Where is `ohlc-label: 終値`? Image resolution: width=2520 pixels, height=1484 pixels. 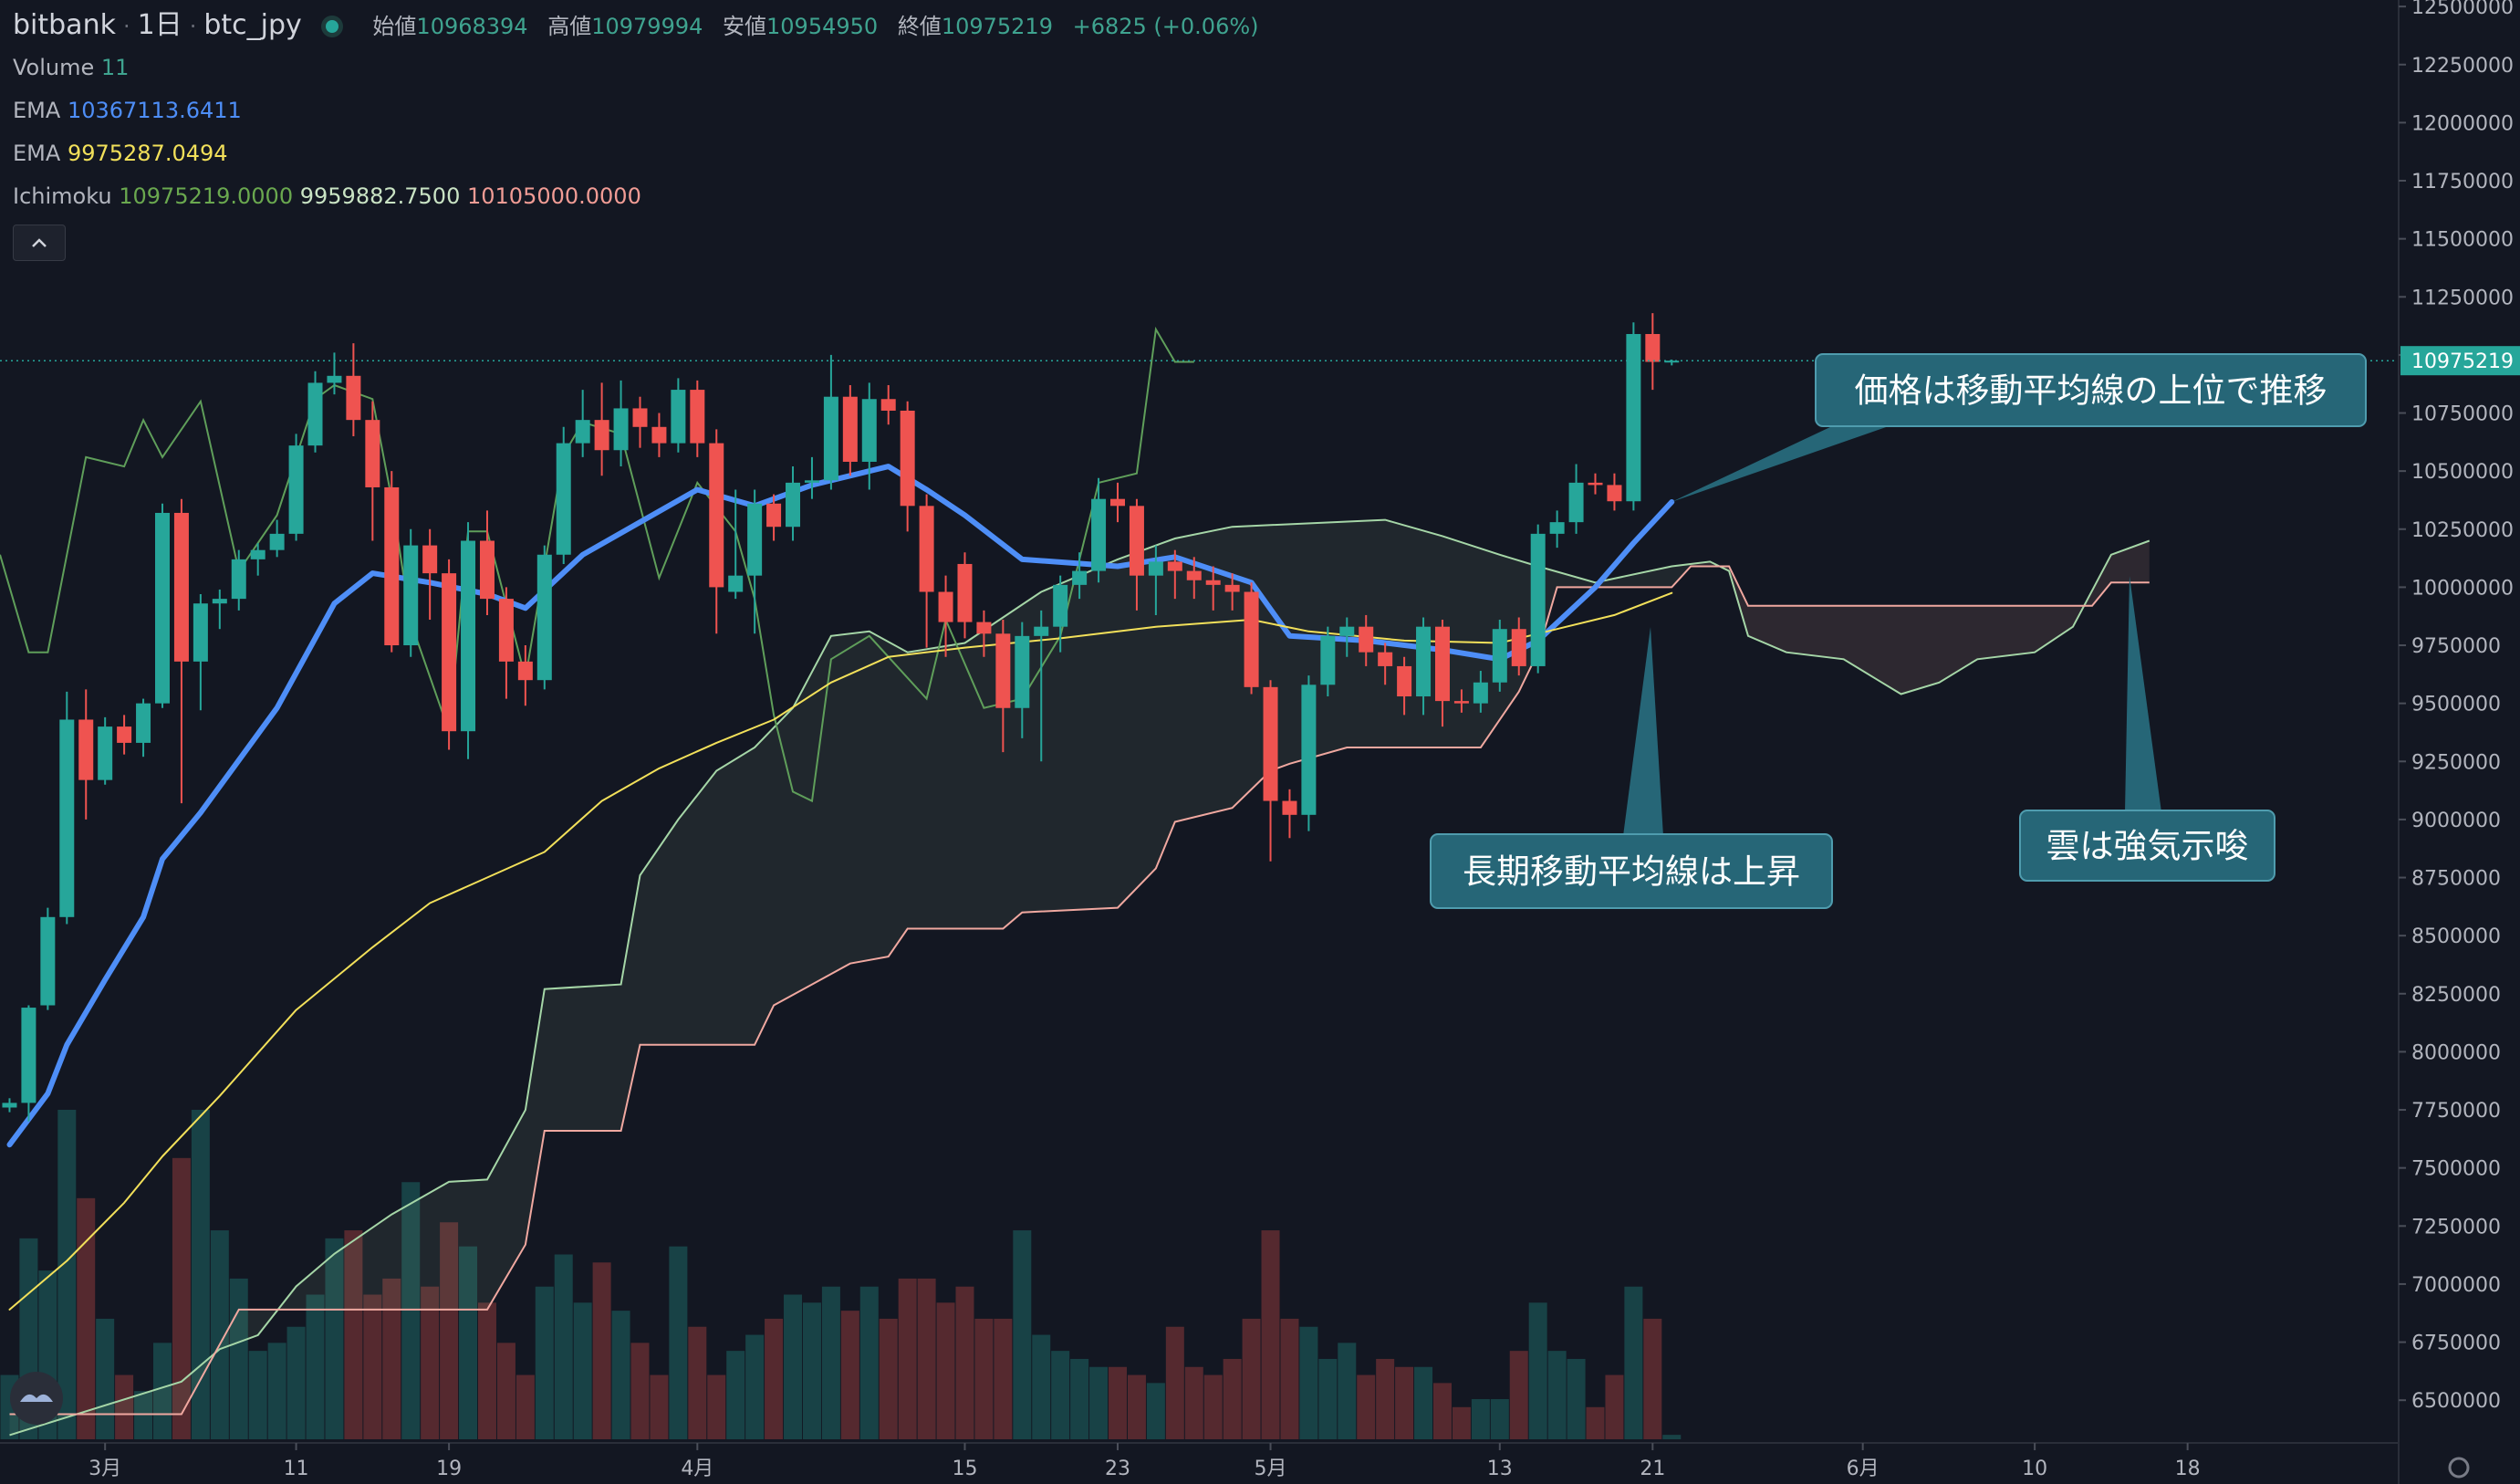 ohlc-label: 終値 is located at coordinates (919, 26).